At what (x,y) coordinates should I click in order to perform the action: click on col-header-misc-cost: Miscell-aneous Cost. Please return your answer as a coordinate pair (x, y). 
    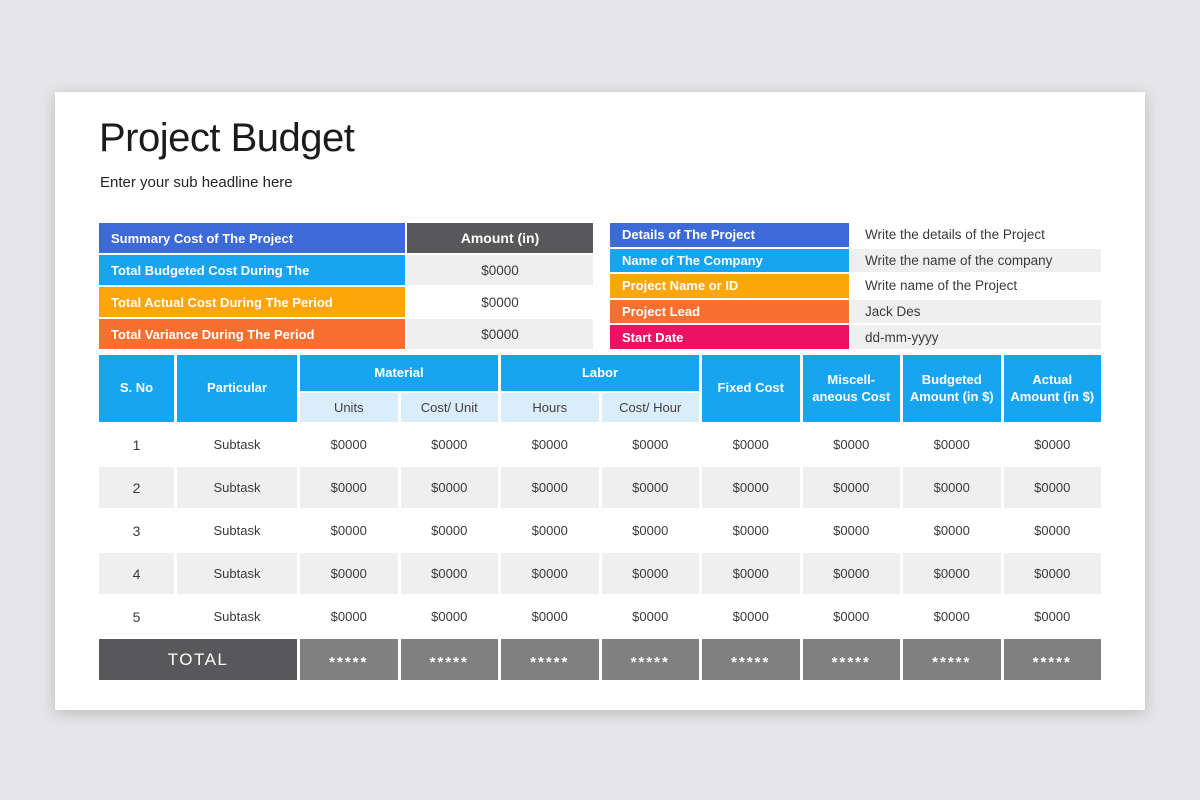
    Looking at the image, I should click on (851, 388).